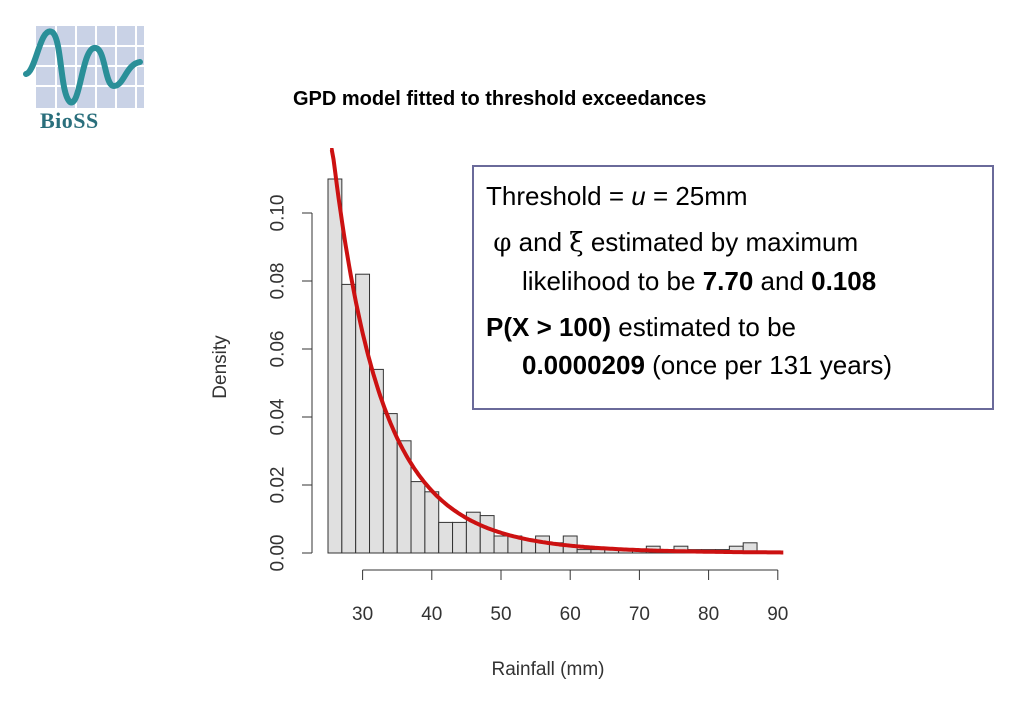 This screenshot has height=709, width=1024. What do you see at coordinates (728, 281) in the screenshot?
I see `phi-value: 7.70` at bounding box center [728, 281].